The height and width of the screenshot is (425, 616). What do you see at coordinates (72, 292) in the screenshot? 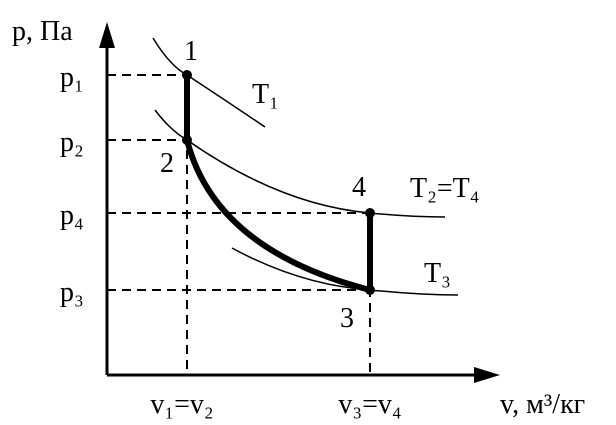
I see `y-tick-label: p₃` at bounding box center [72, 292].